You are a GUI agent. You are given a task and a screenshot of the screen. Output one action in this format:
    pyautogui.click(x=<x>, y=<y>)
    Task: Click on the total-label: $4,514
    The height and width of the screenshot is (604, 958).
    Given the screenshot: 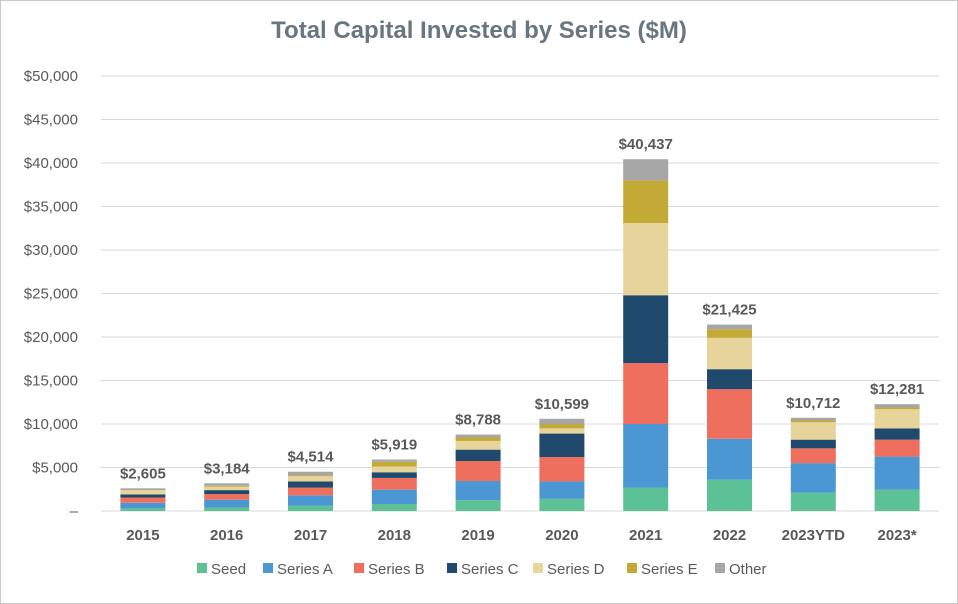 What is the action you would take?
    pyautogui.click(x=311, y=457)
    